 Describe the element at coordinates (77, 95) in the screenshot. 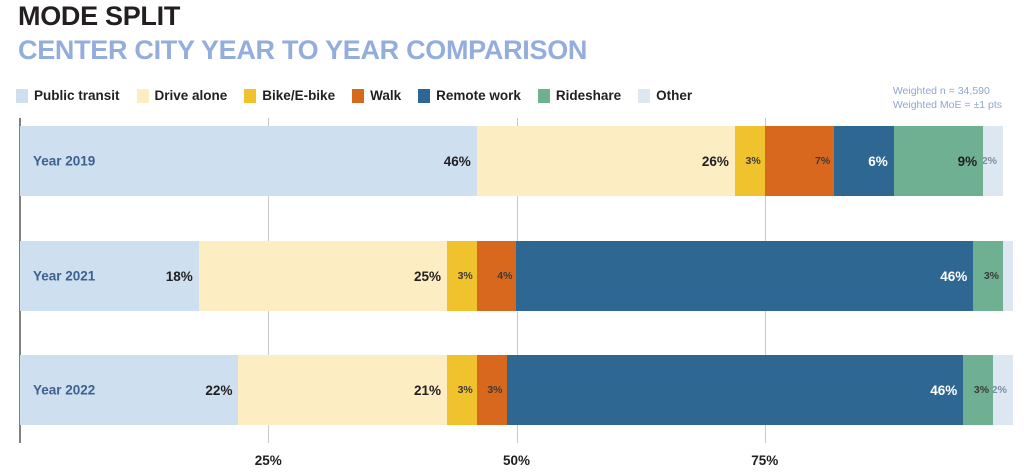

I see `legend-label: Public transit` at that location.